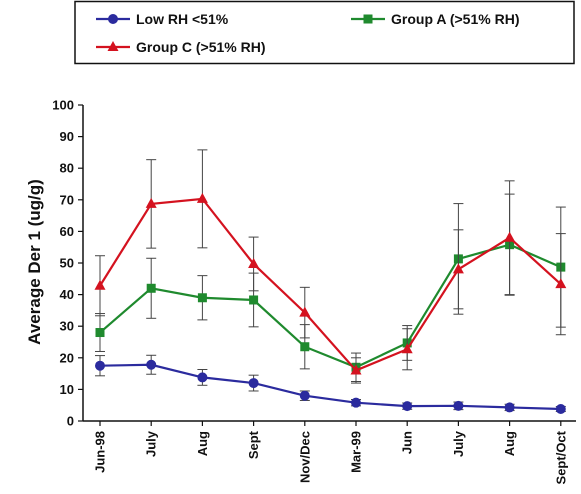  I want to click on legend-box, so click(324, 32).